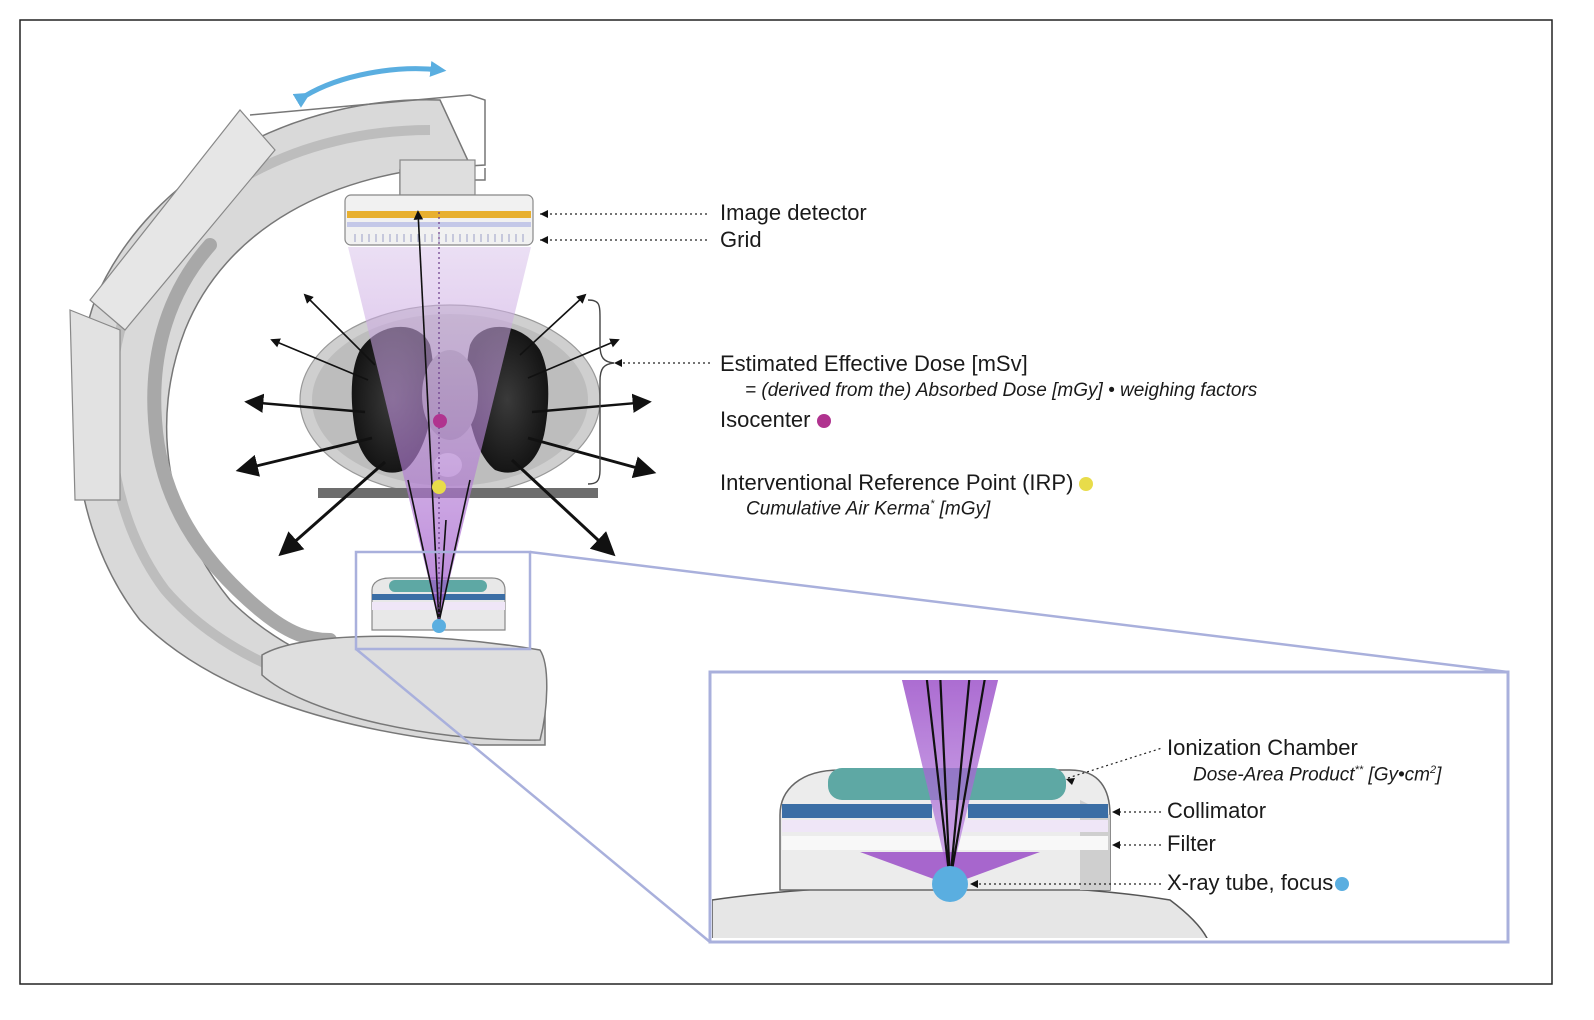 The image size is (1594, 1020). What do you see at coordinates (1217, 810) in the screenshot?
I see `collimator-label: Collimator` at bounding box center [1217, 810].